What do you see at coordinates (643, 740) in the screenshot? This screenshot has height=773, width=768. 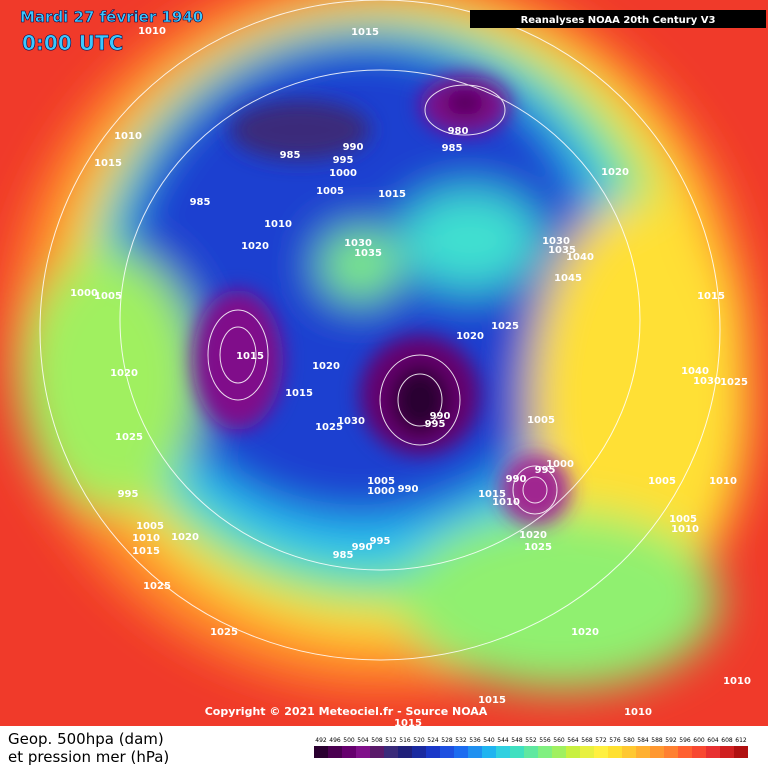 I see `scale-label: 584` at bounding box center [643, 740].